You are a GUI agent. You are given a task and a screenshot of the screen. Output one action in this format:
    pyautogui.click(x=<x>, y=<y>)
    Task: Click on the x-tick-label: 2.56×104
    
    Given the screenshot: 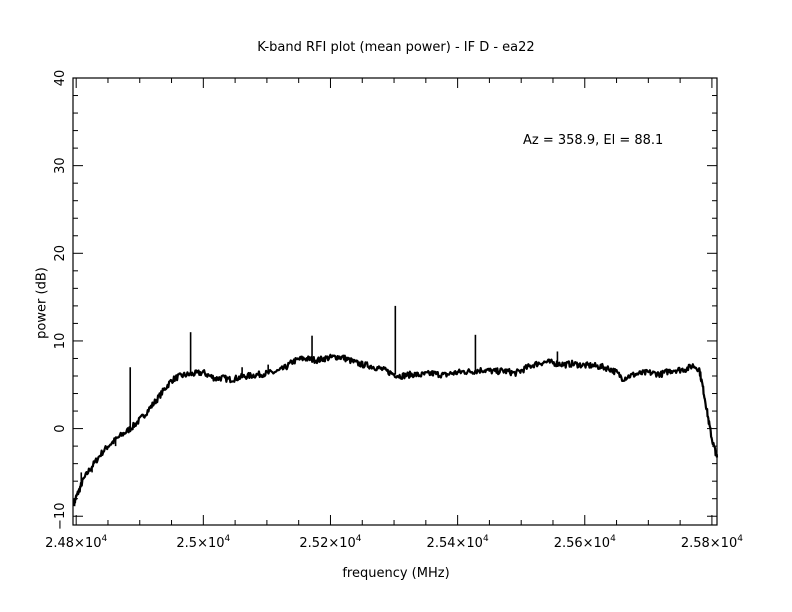 What is the action you would take?
    pyautogui.click(x=585, y=542)
    